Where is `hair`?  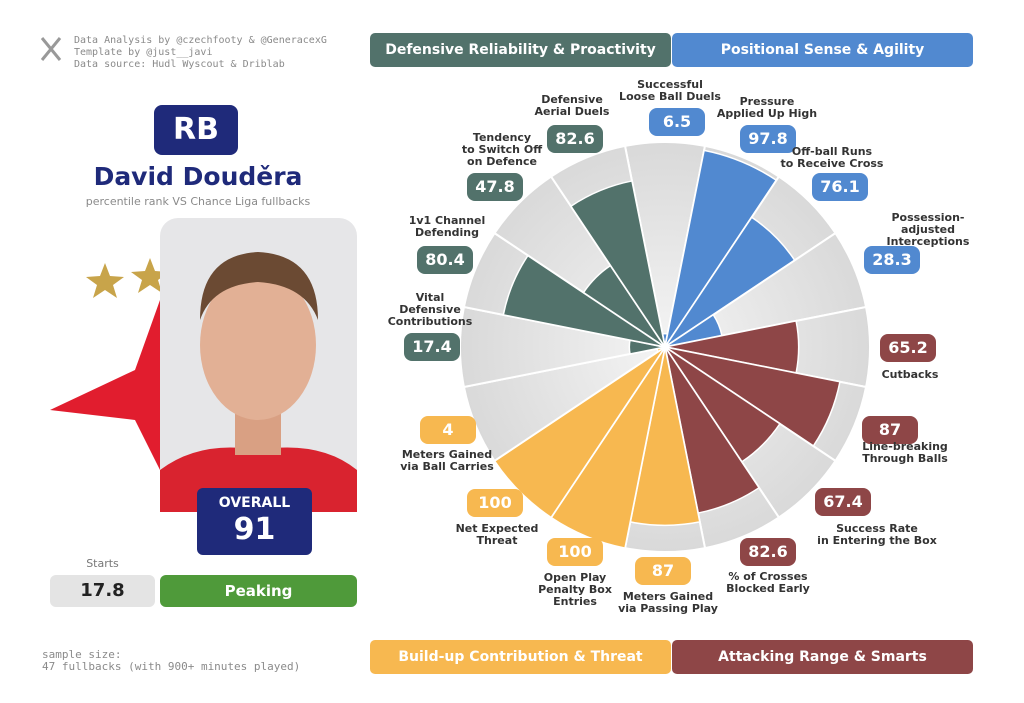
hair is located at coordinates (259, 286).